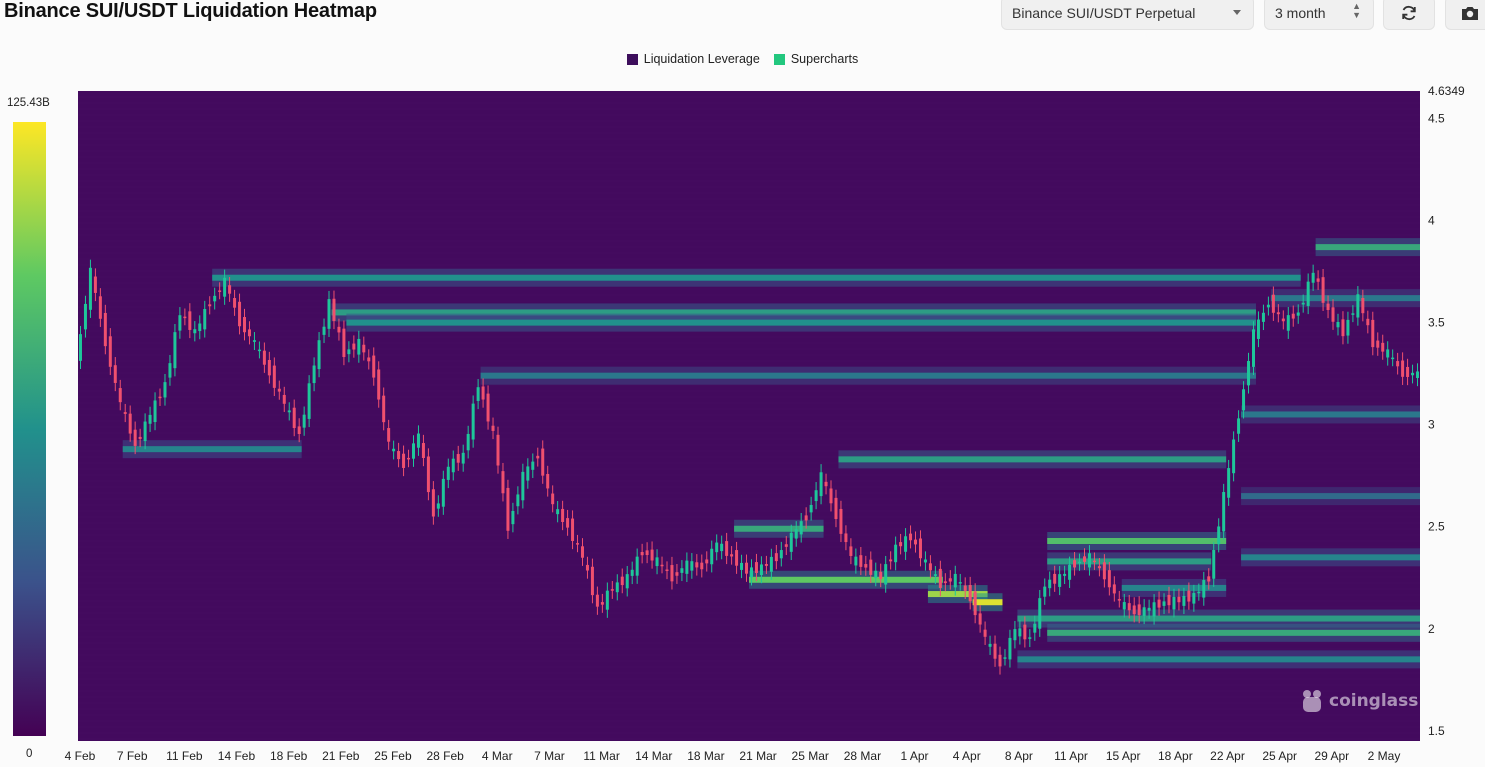 This screenshot has width=1485, height=767. Describe the element at coordinates (967, 756) in the screenshot. I see `x-tick-label: 4 Apr` at that location.